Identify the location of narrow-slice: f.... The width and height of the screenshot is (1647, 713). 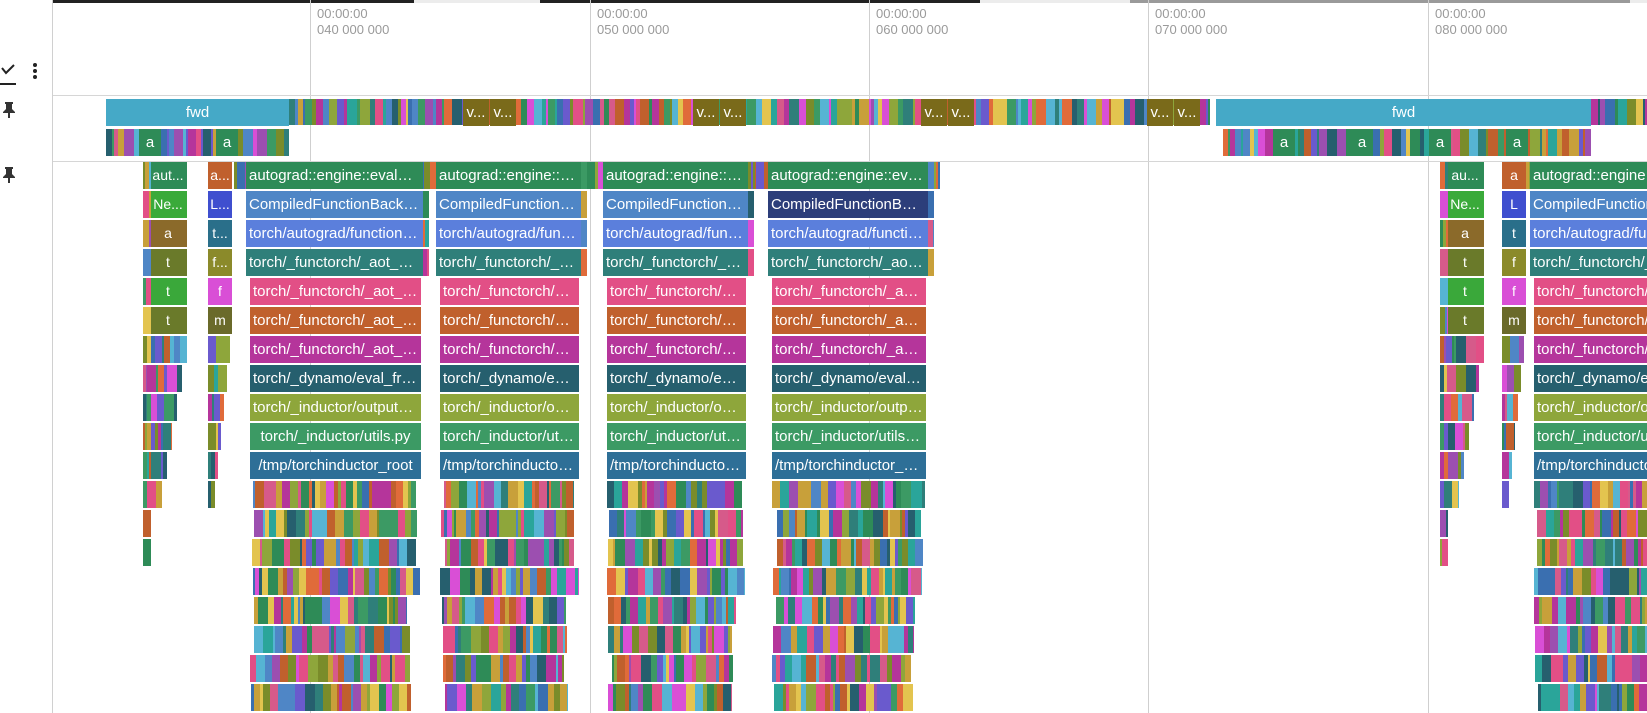
(220, 262).